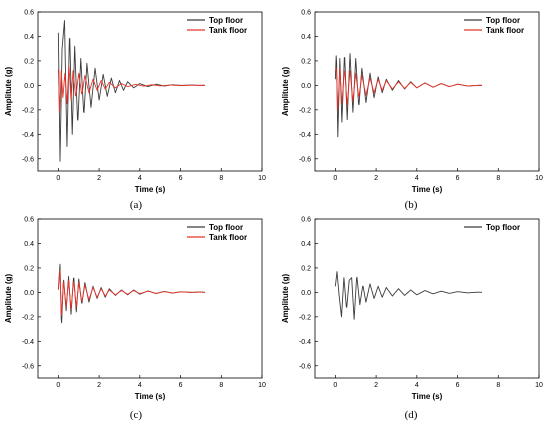 Image resolution: width=550 pixels, height=428 pixels. Describe the element at coordinates (136, 205) in the screenshot. I see `panel-caption: (a)` at that location.